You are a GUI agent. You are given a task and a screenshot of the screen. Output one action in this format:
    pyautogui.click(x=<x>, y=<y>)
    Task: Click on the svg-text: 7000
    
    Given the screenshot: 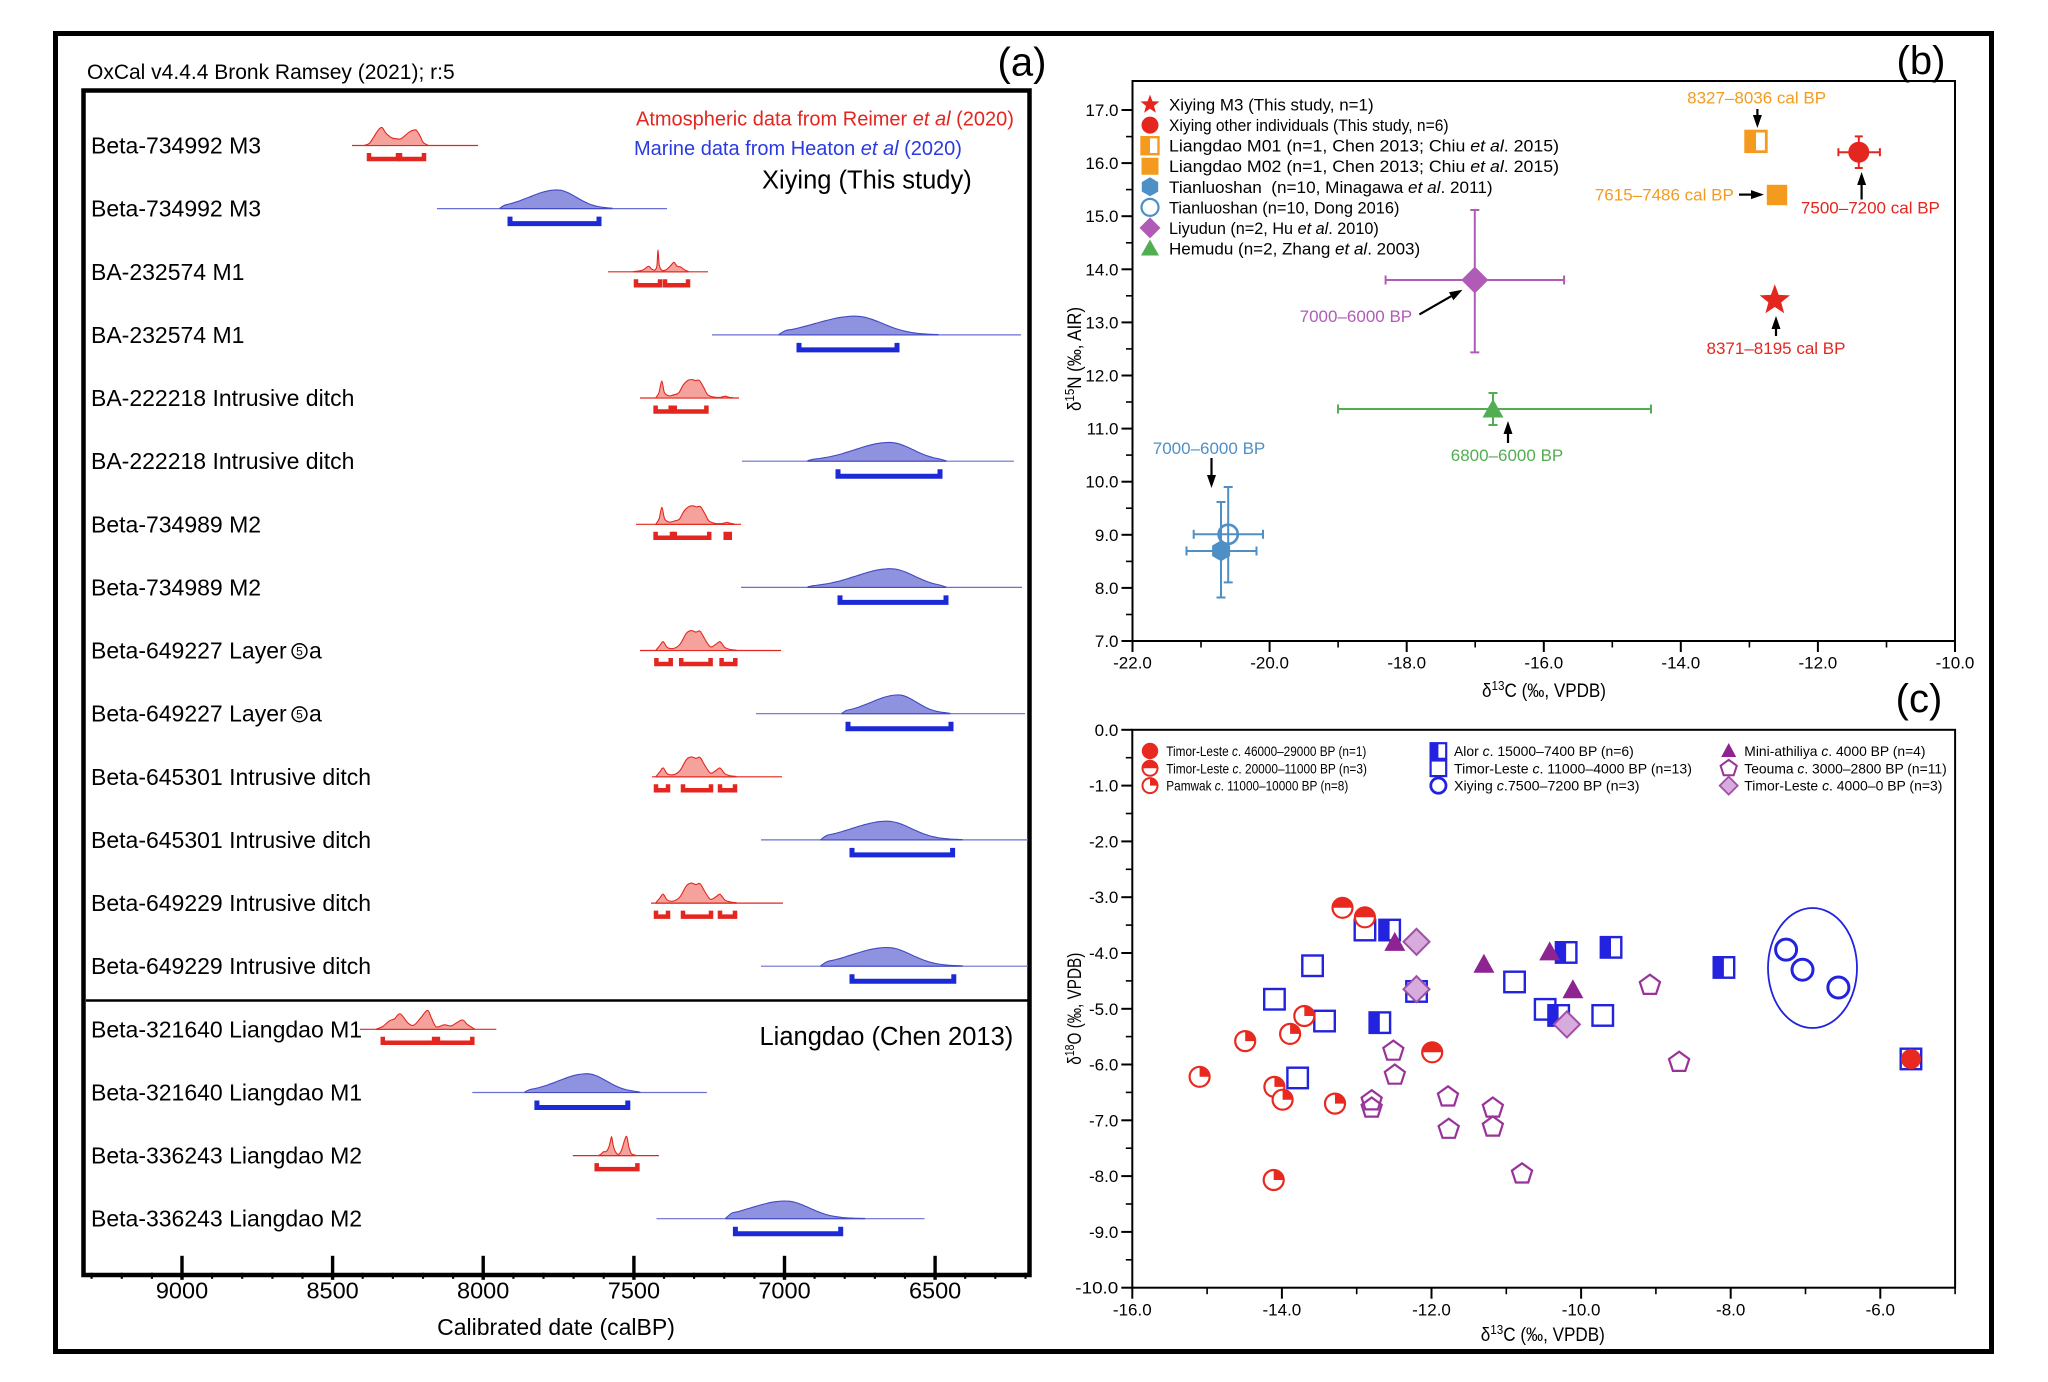 What is the action you would take?
    pyautogui.click(x=784, y=1291)
    